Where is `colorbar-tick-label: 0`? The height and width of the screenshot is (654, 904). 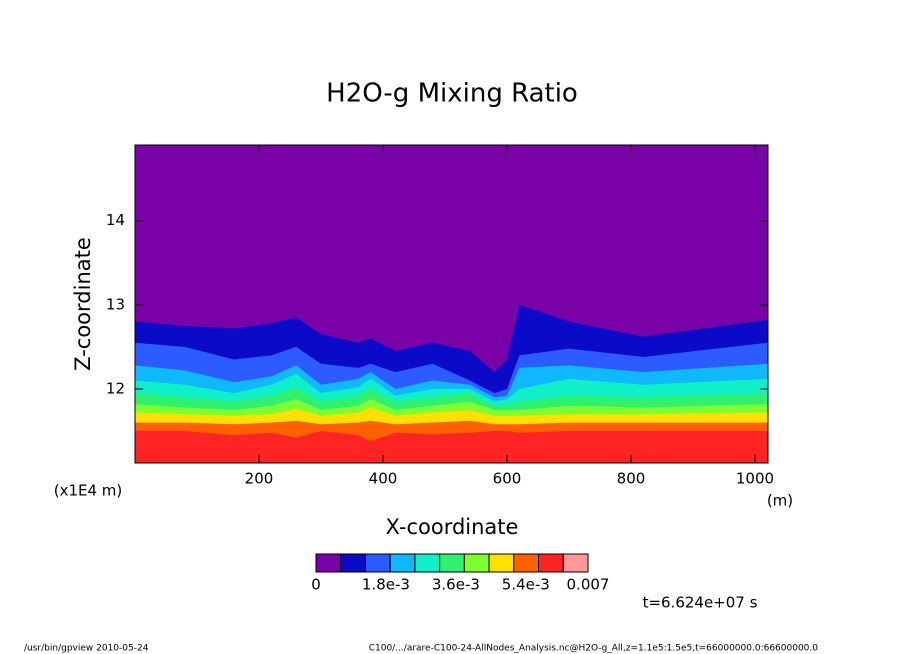 colorbar-tick-label: 0 is located at coordinates (316, 585).